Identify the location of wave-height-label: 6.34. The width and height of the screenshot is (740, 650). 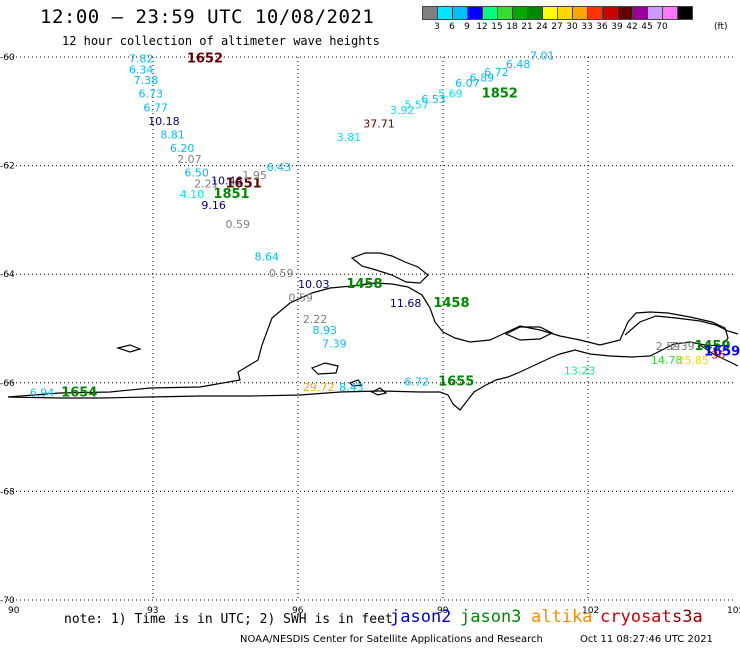
(141, 69).